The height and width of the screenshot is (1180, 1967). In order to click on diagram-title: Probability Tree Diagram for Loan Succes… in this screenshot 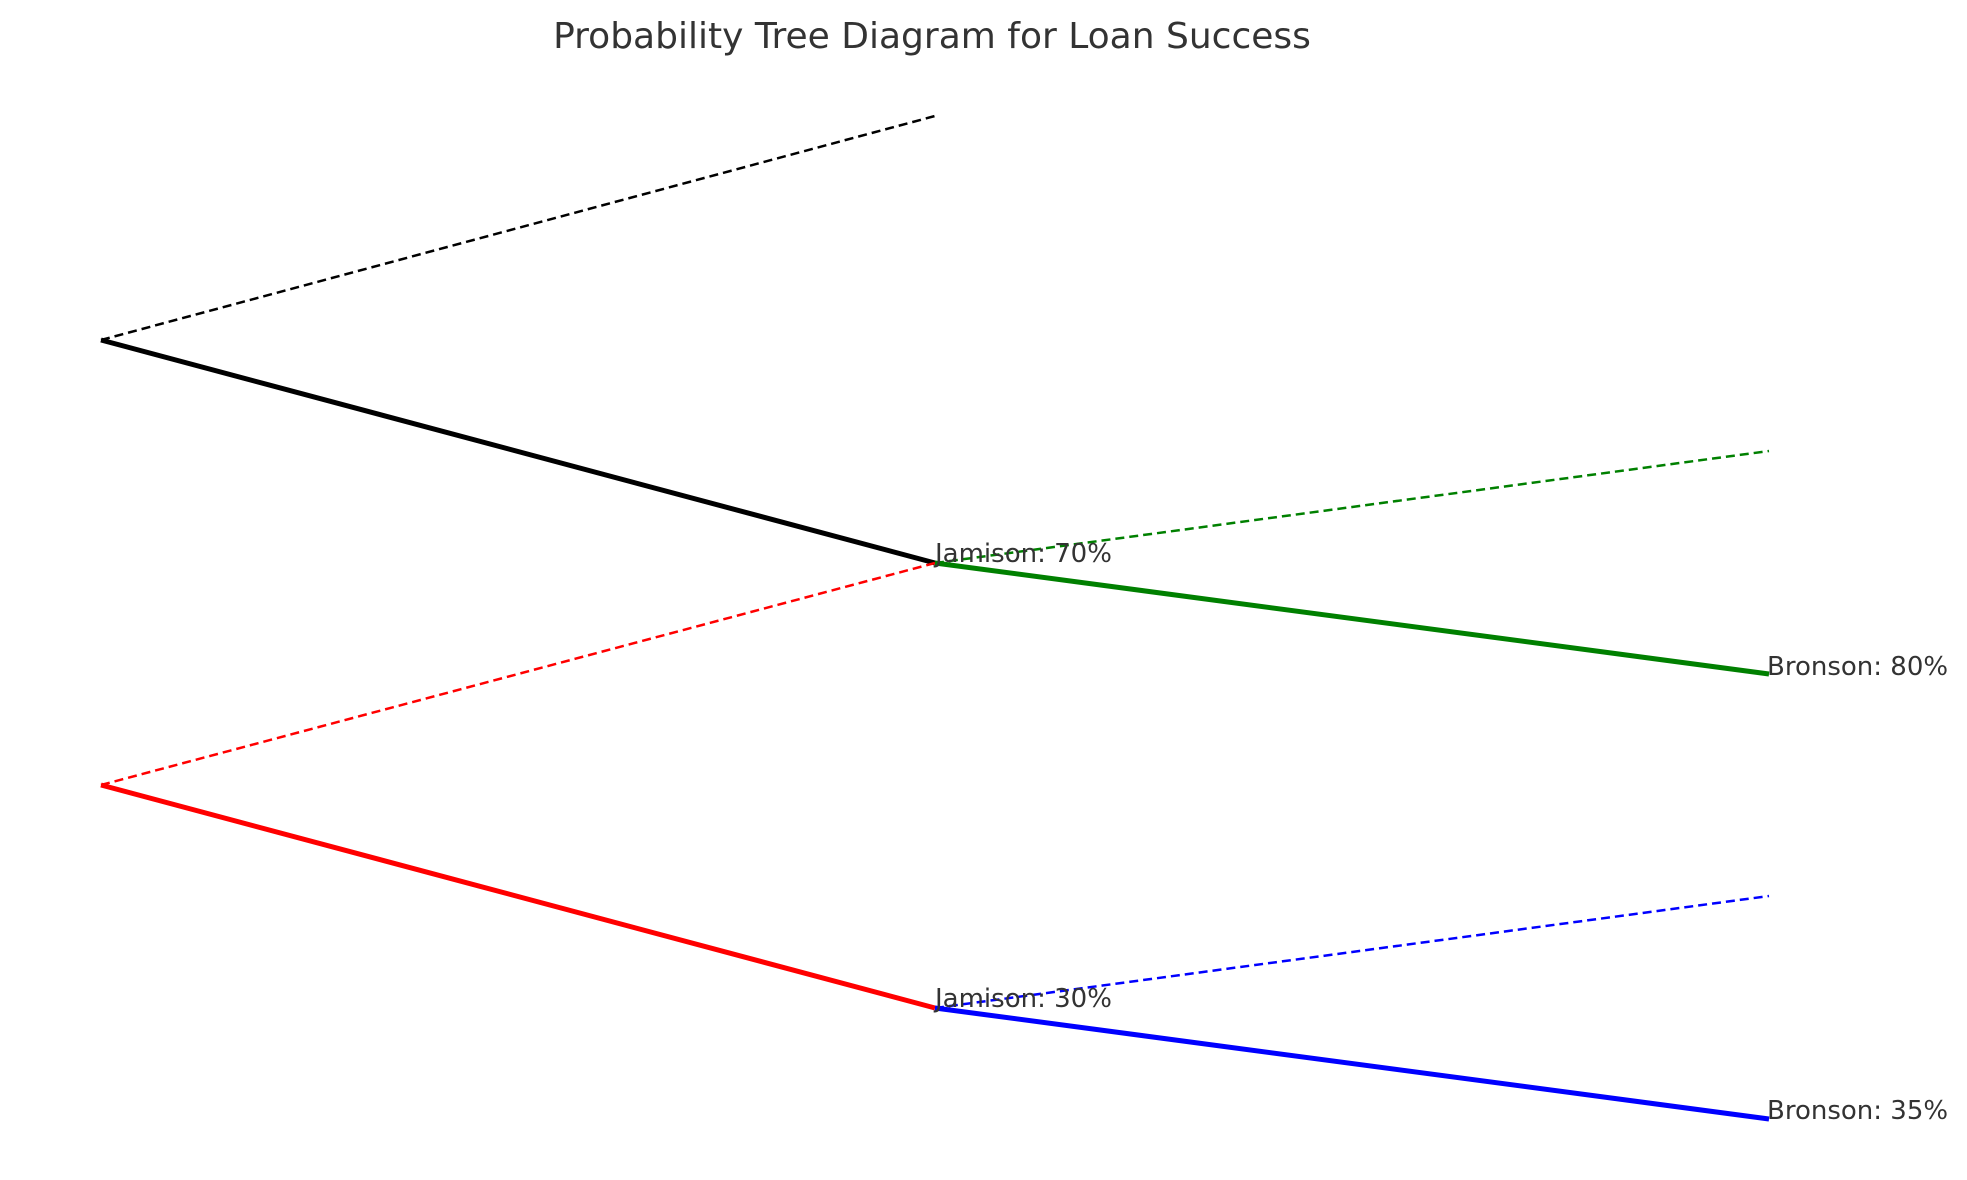, I will do `click(932, 36)`.